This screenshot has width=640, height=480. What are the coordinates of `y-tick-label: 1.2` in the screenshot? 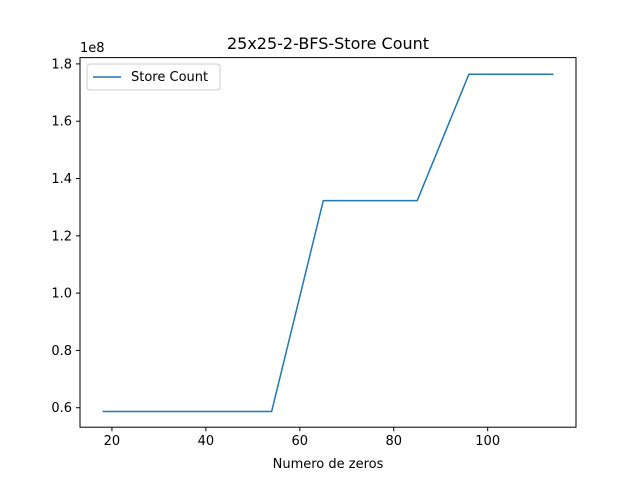 It's located at (61, 236).